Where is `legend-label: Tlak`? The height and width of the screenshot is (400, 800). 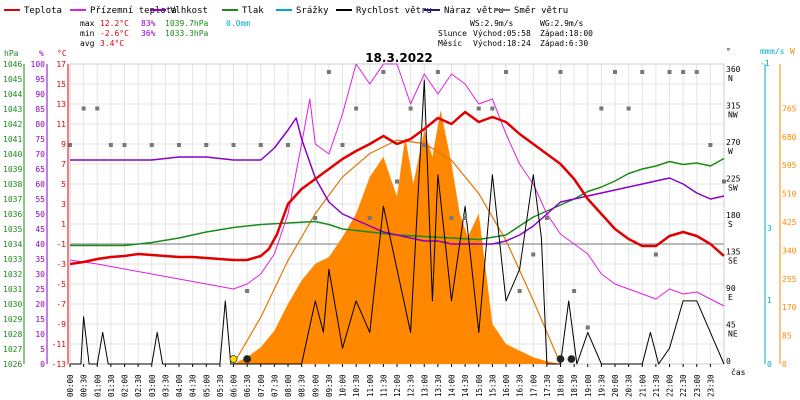
legend-label: Tlak is located at coordinates (253, 11).